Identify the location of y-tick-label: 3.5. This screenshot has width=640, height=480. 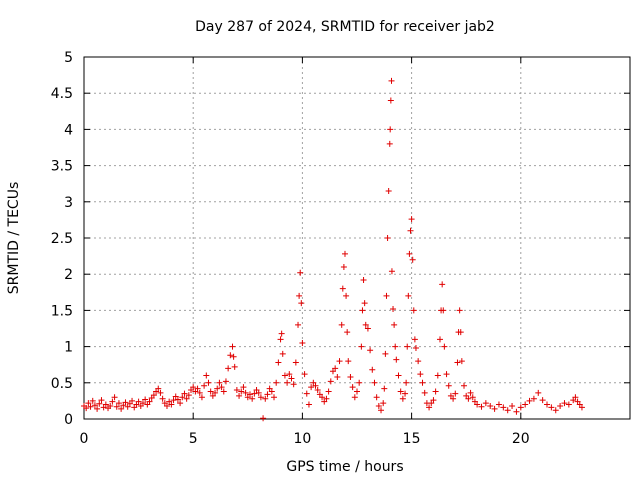
(62, 167).